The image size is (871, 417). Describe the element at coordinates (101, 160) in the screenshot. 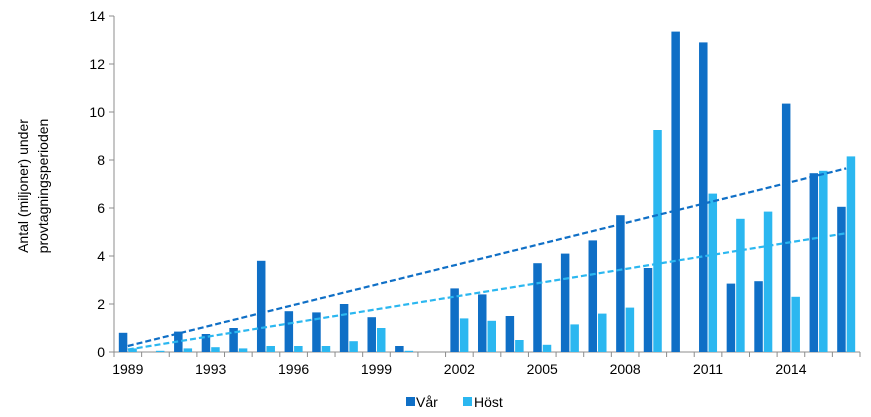

I see `y-tick-label: 8` at that location.